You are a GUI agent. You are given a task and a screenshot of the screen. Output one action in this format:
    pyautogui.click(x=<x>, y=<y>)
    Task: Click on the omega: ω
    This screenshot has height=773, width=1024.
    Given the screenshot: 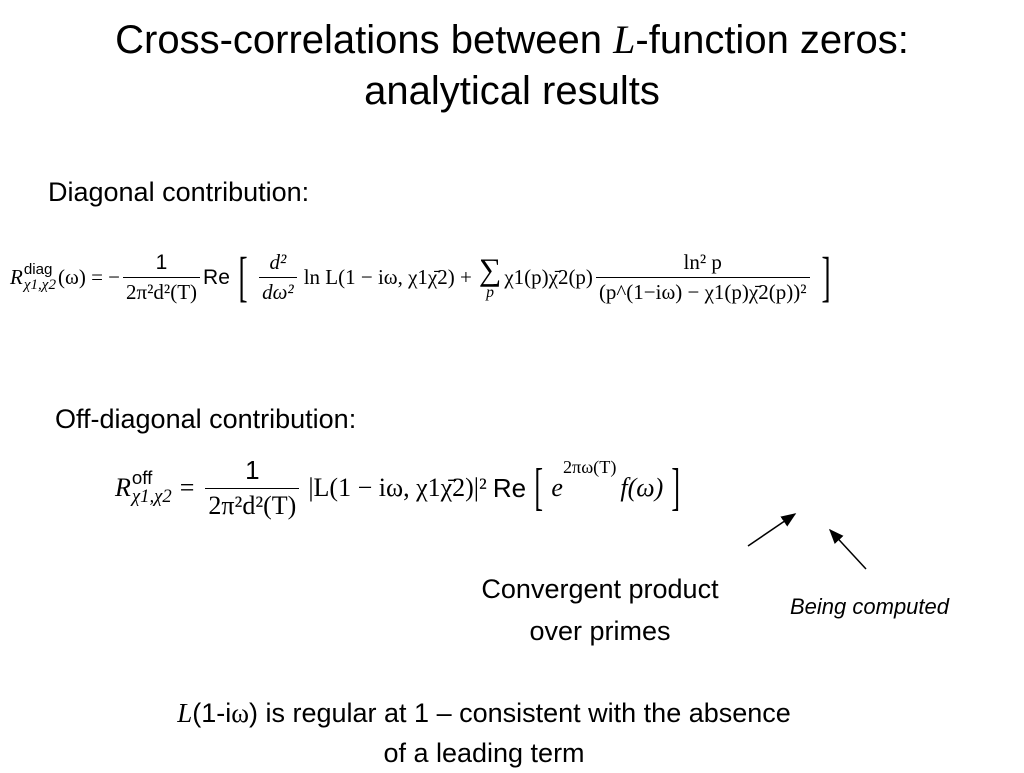 What is the action you would take?
    pyautogui.click(x=240, y=713)
    